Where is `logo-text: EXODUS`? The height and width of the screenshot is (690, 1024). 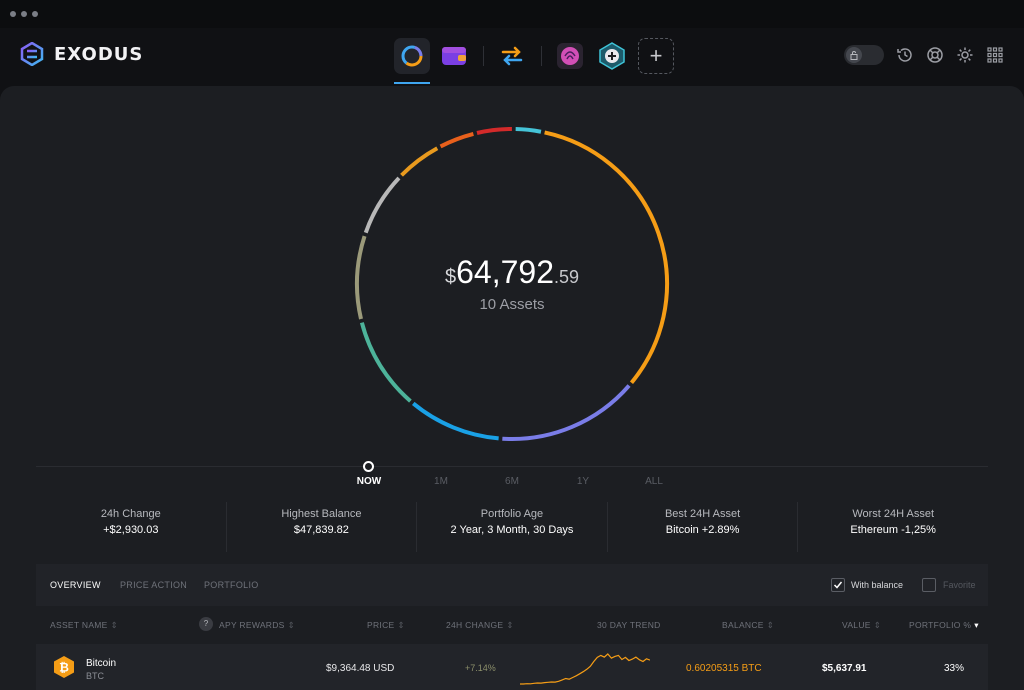
logo-text: EXODUS is located at coordinates (99, 54).